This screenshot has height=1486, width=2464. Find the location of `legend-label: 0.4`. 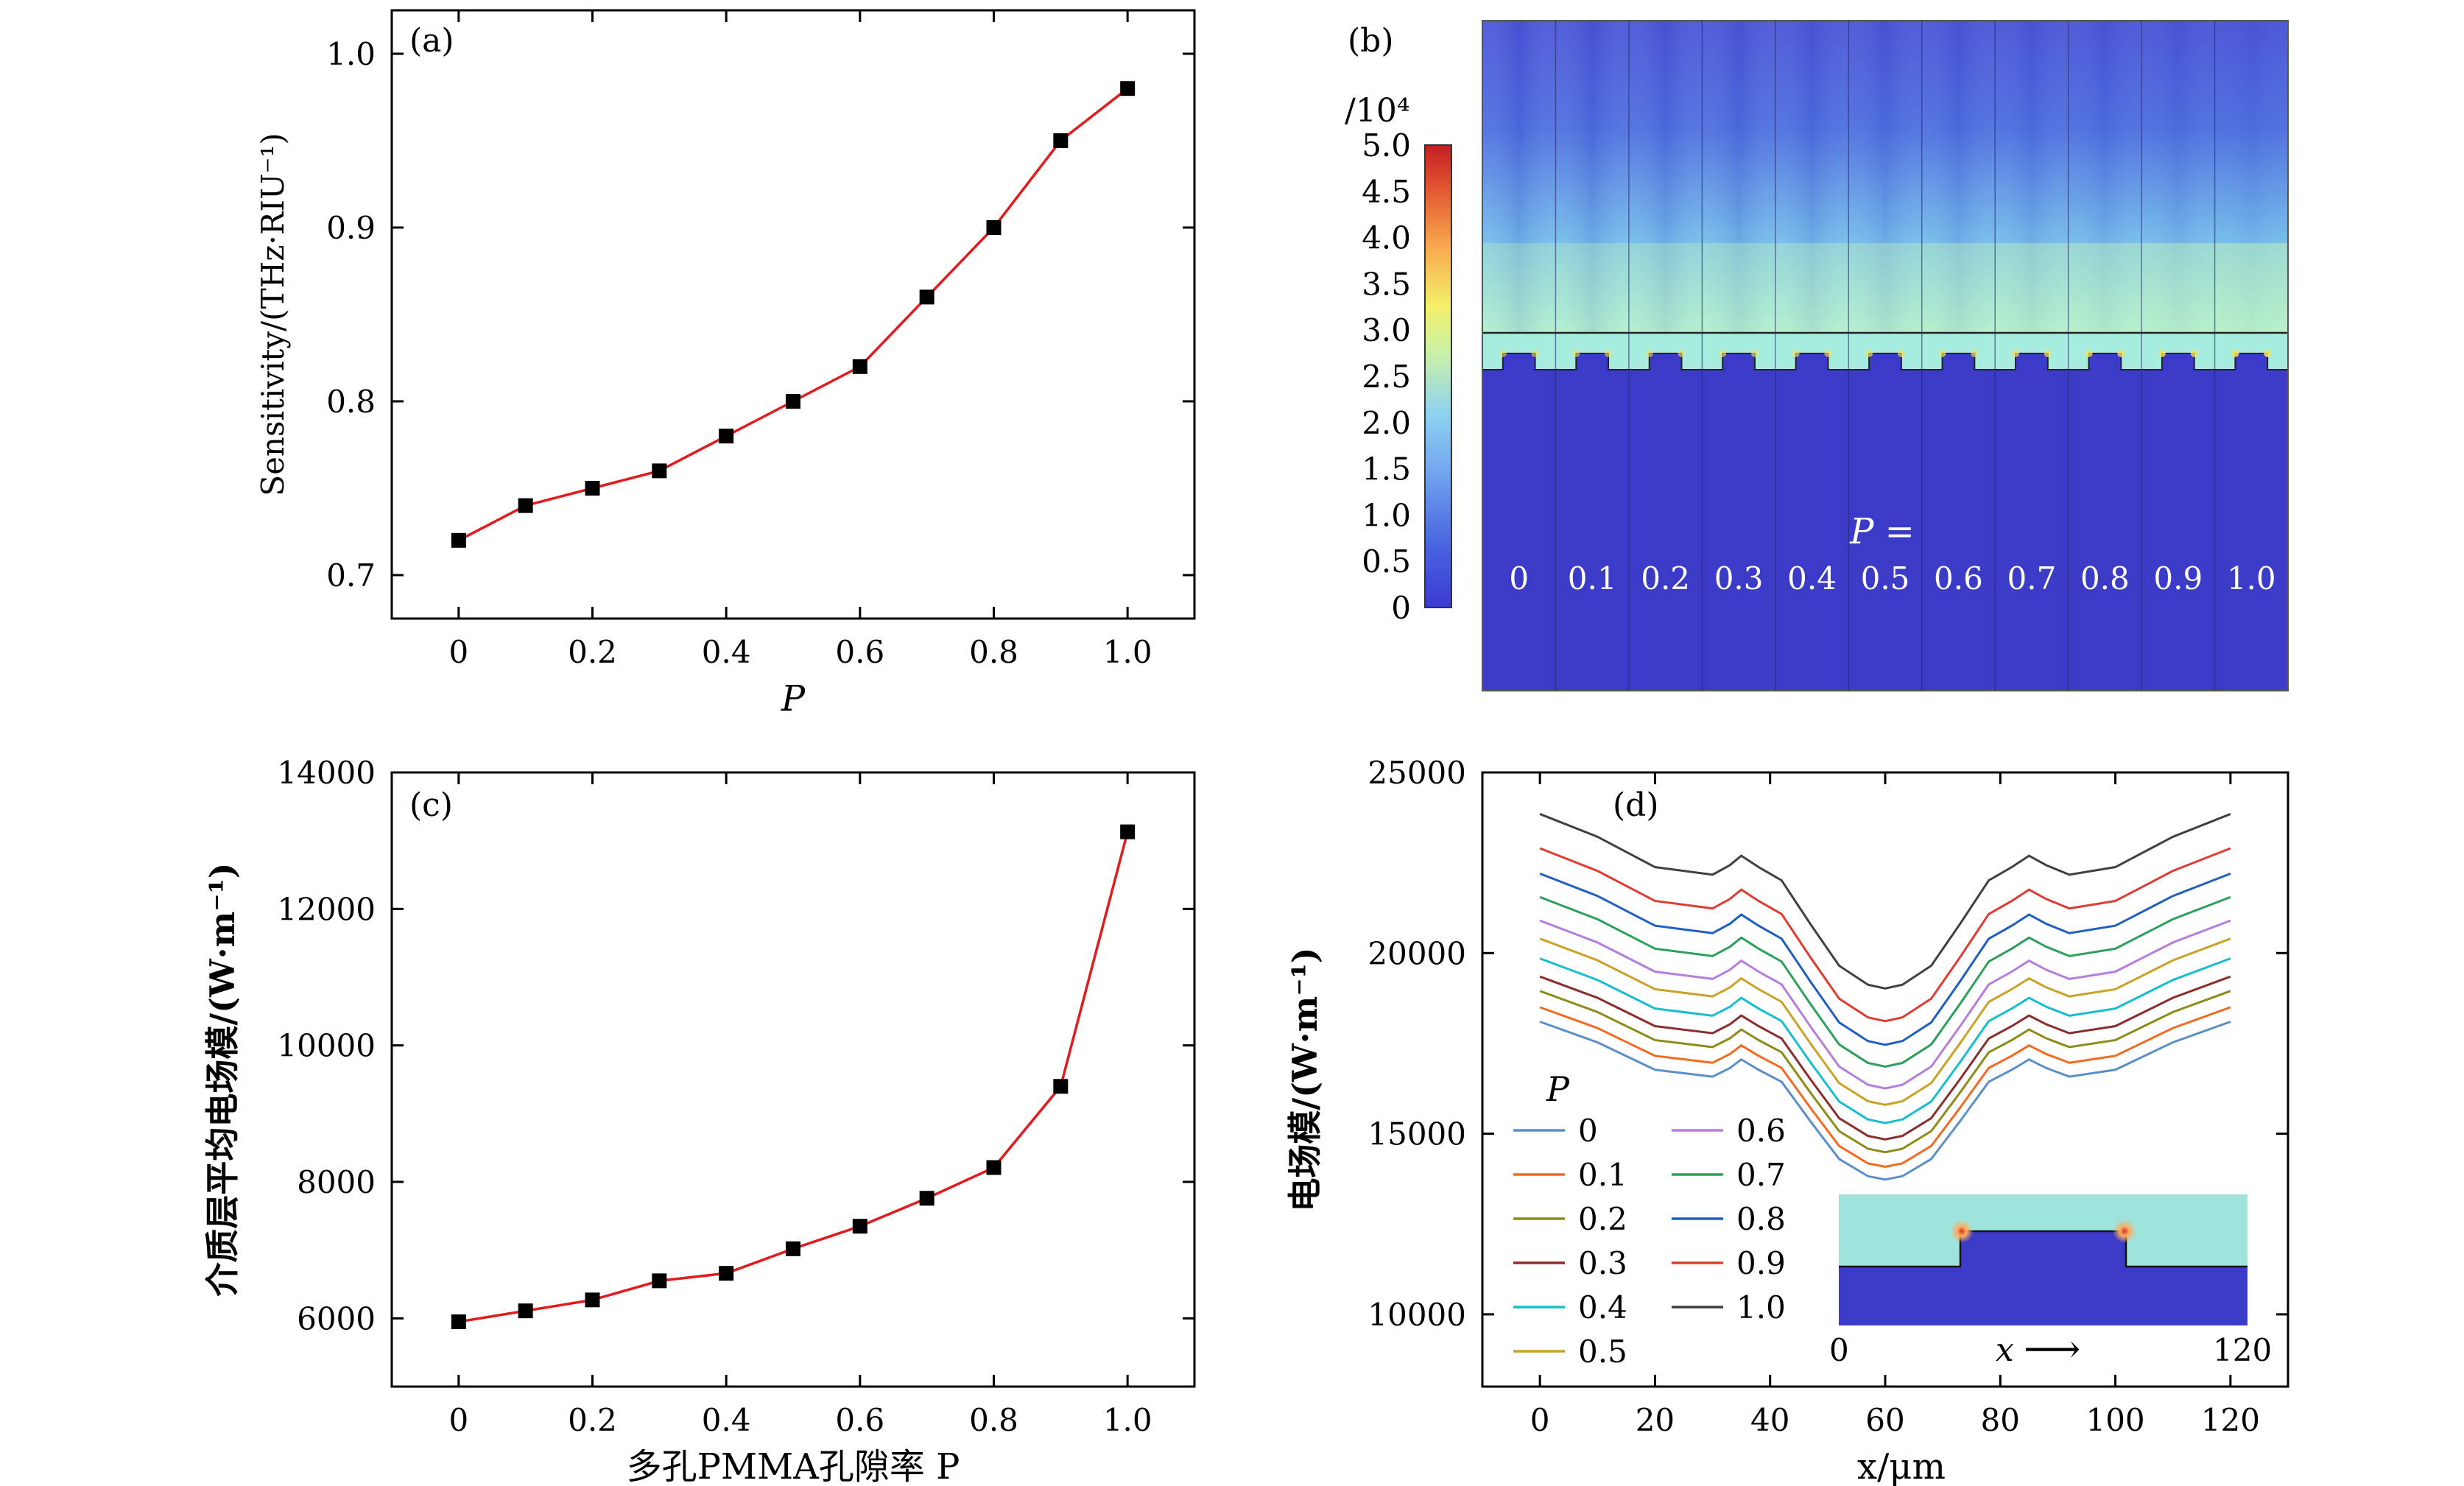

legend-label: 0.4 is located at coordinates (1602, 1307).